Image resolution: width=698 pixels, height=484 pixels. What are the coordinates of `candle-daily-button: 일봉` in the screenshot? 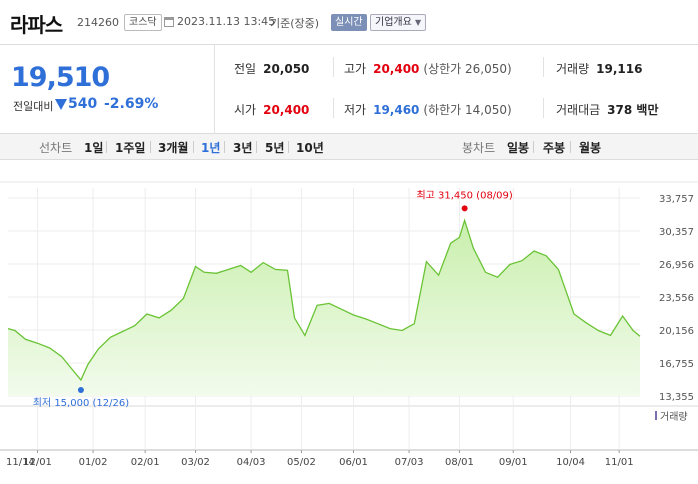 It's located at (518, 148).